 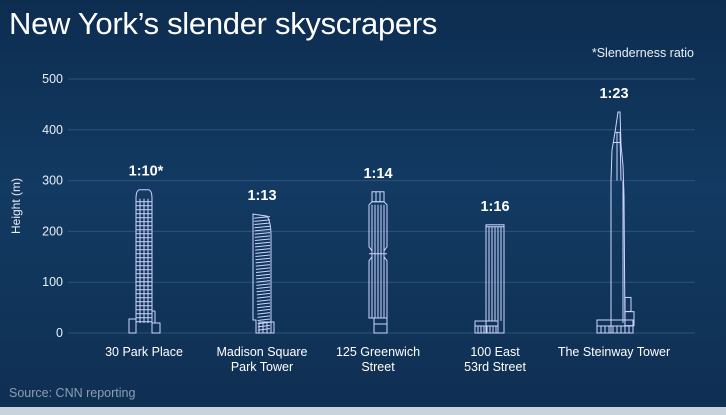 What do you see at coordinates (59, 333) in the screenshot?
I see `y-tick-label: 0` at bounding box center [59, 333].